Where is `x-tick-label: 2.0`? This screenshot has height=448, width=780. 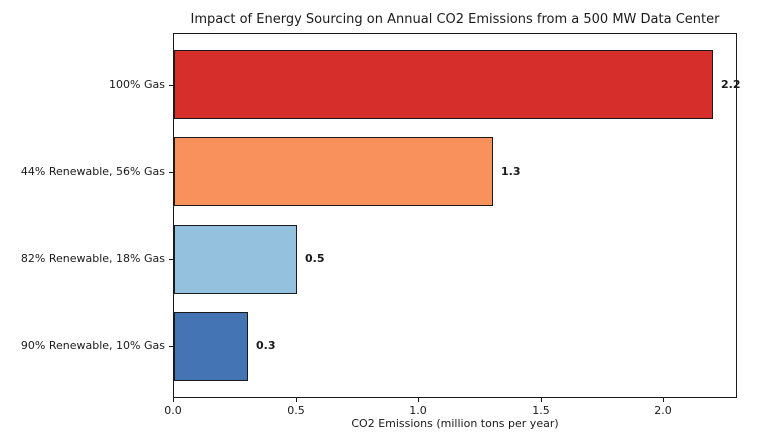
x-tick-label: 2.0 is located at coordinates (663, 410).